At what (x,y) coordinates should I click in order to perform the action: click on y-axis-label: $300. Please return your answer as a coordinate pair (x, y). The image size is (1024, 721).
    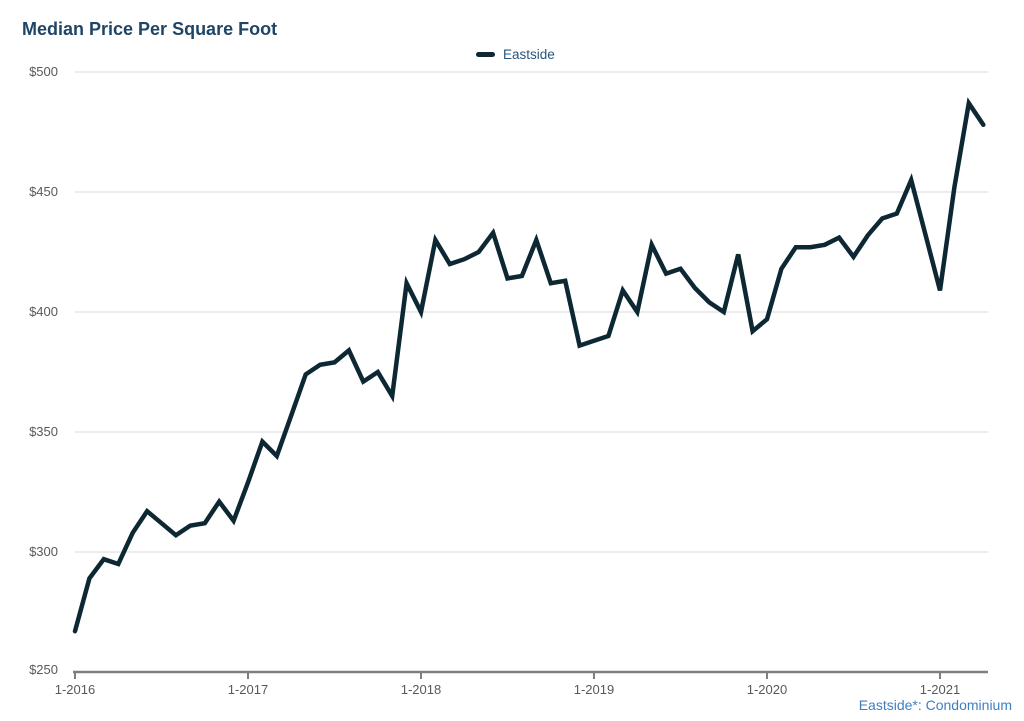
    Looking at the image, I should click on (43, 551).